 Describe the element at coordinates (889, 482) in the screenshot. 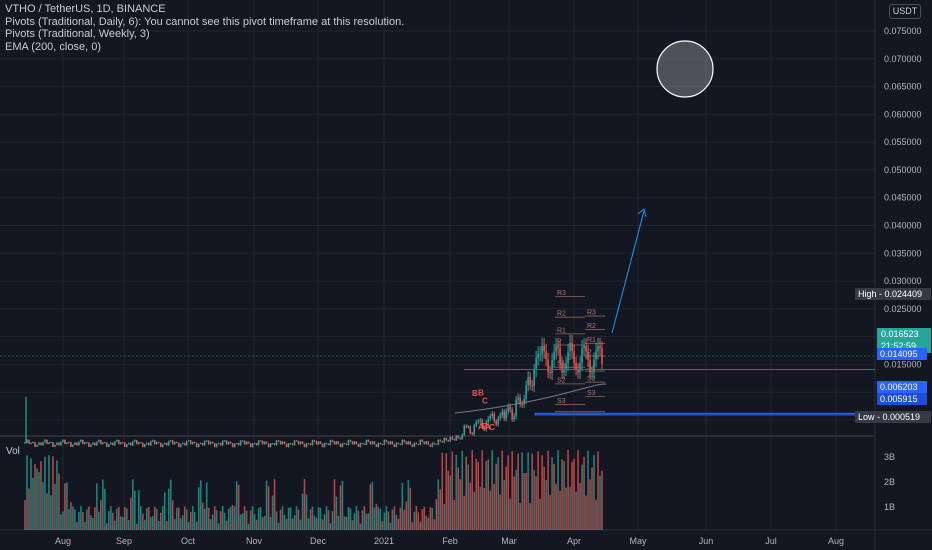

I see `volume-tick-label: 2B` at that location.